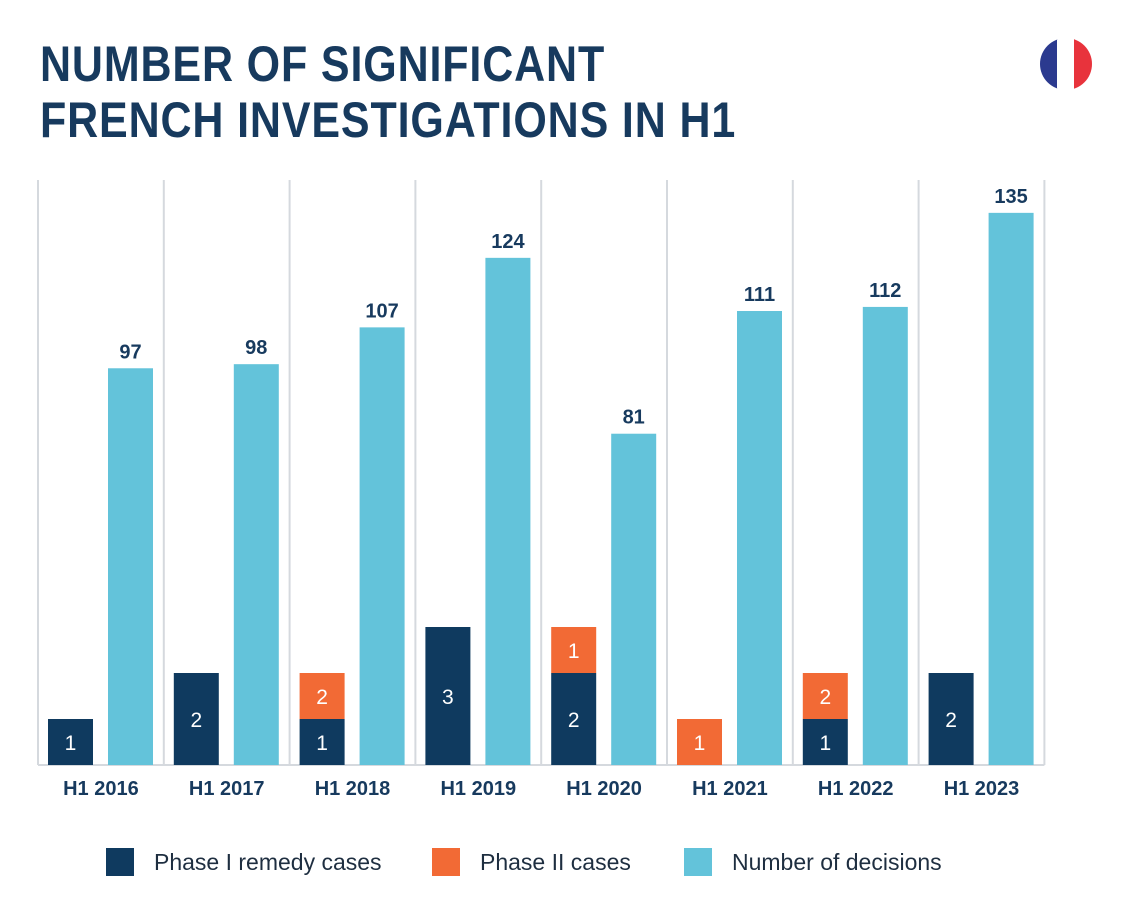 Image resolution: width=1129 pixels, height=919 pixels. What do you see at coordinates (323, 64) in the screenshot?
I see `chart-title-line-1: NUMBER OF SIGNIFICANT` at bounding box center [323, 64].